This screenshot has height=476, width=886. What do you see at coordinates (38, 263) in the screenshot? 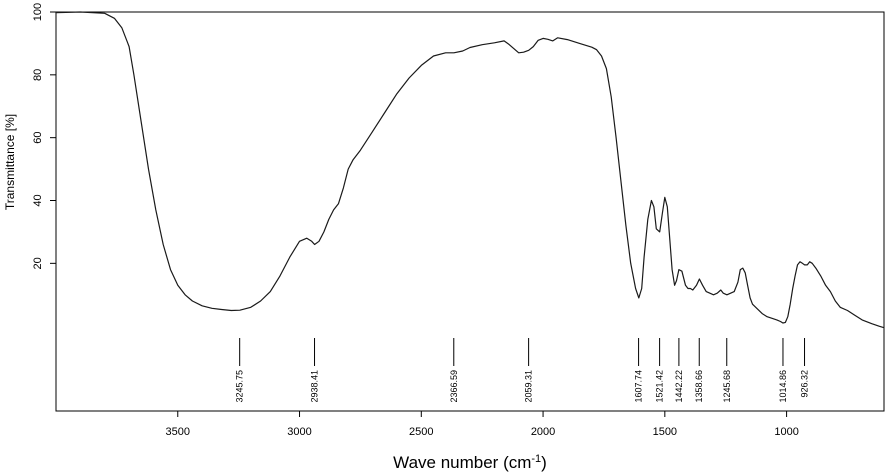
I see `y-tick-label: 20` at bounding box center [38, 263].